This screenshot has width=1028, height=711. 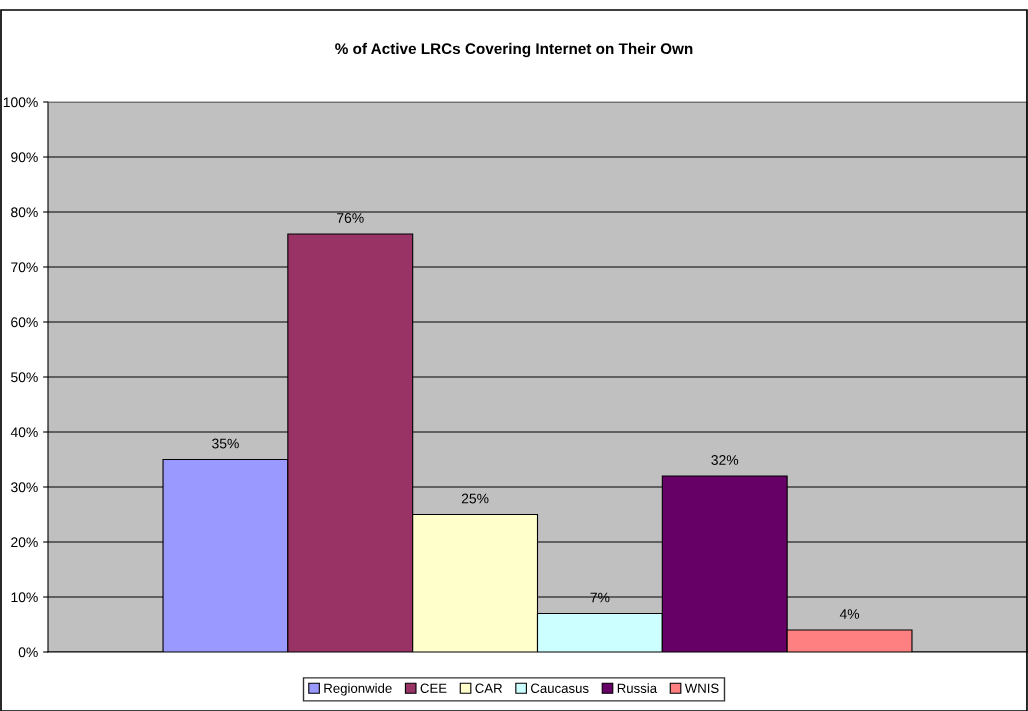 What do you see at coordinates (24, 212) in the screenshot?
I see `y-tick-label: 80%` at bounding box center [24, 212].